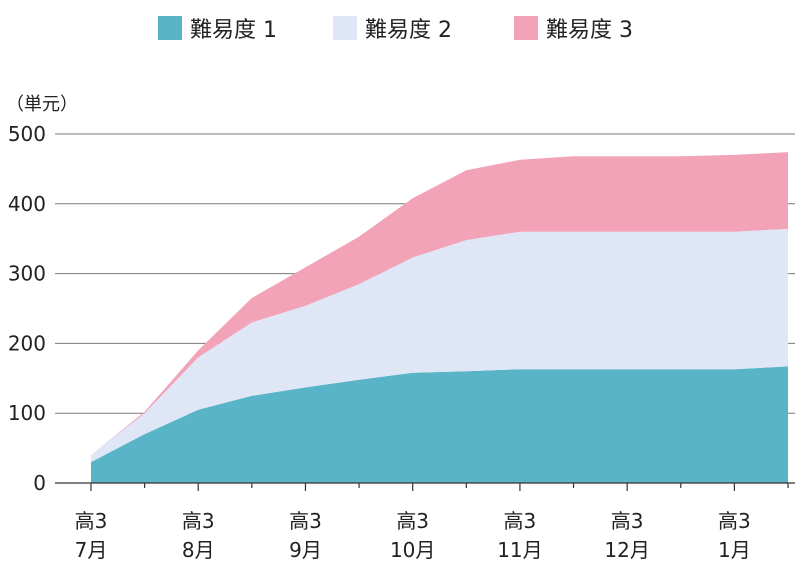  I want to click on x-axis-ticks: 高3 7月 高3 8月 高3 9月 高3 10月 高3 11月 高3 12月 高3 1月, so click(413, 535).